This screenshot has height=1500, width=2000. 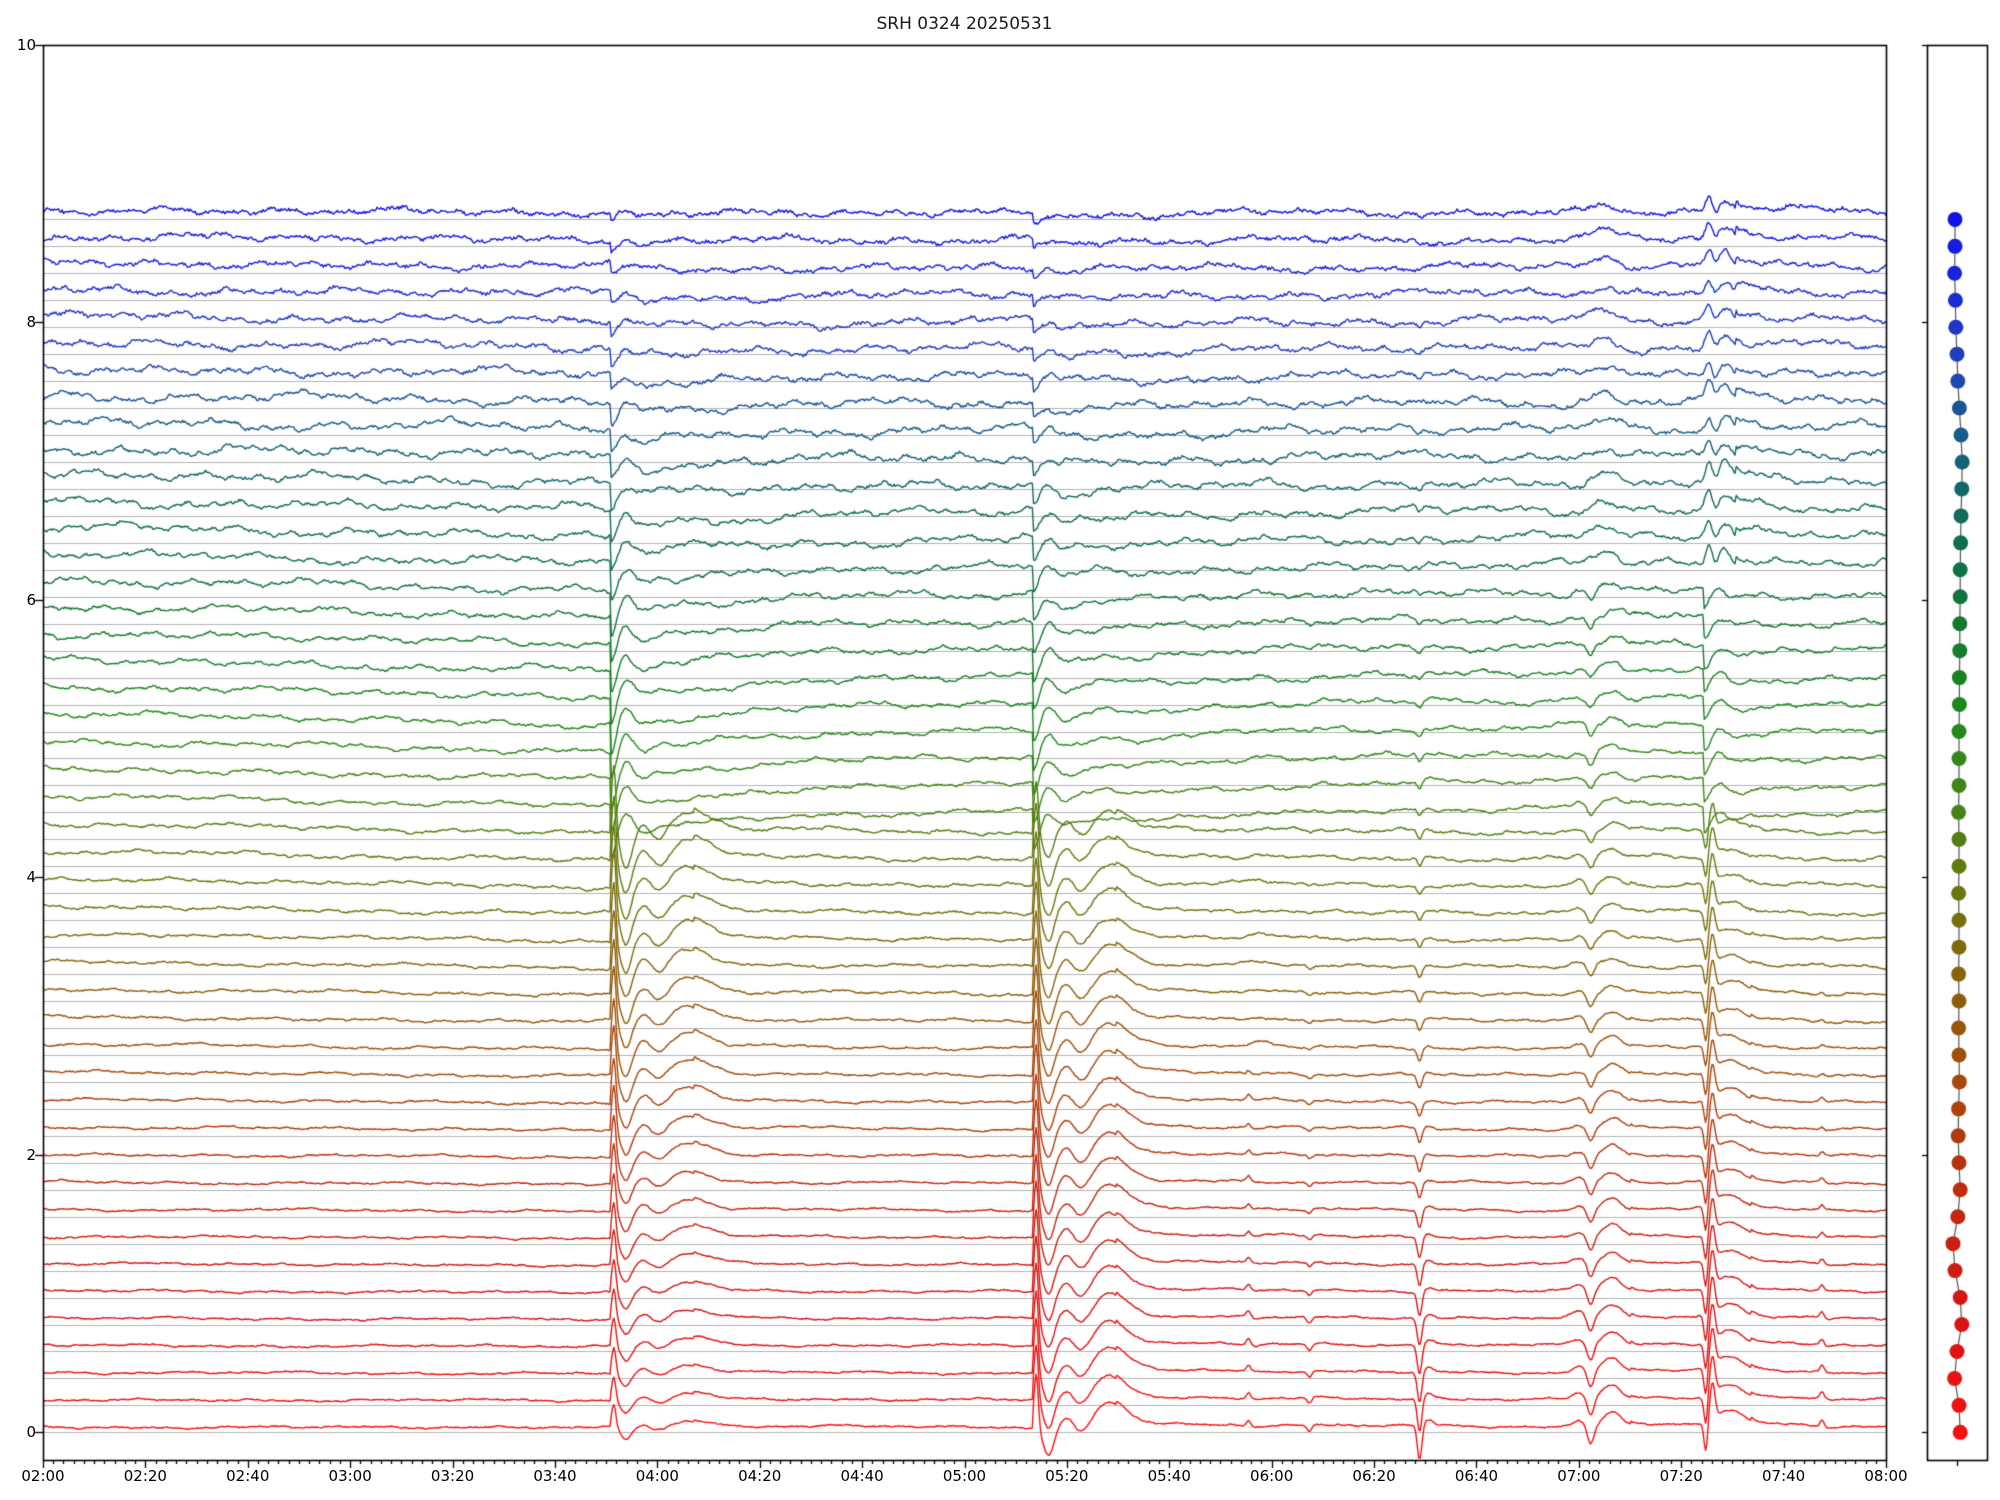 What do you see at coordinates (248, 1476) in the screenshot?
I see `x-tick-label: 02:40` at bounding box center [248, 1476].